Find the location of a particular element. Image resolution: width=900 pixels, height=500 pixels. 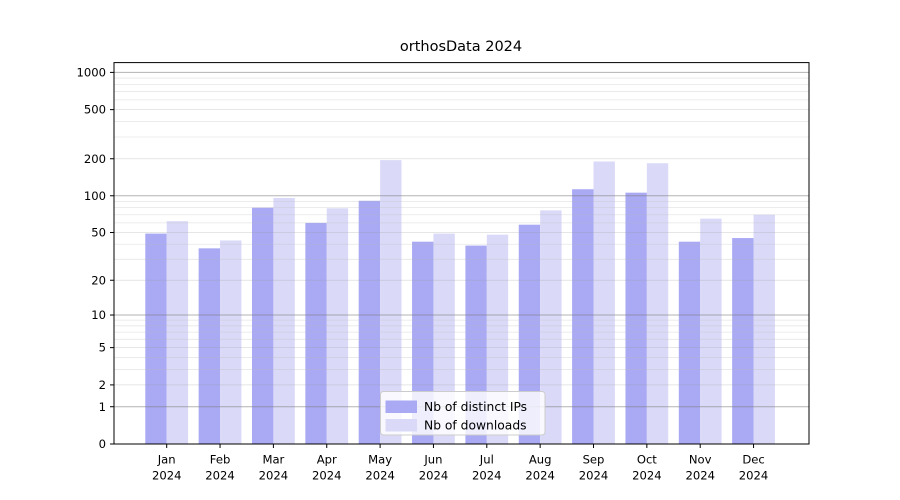

x-tick-label-month: Mar is located at coordinates (273, 460).